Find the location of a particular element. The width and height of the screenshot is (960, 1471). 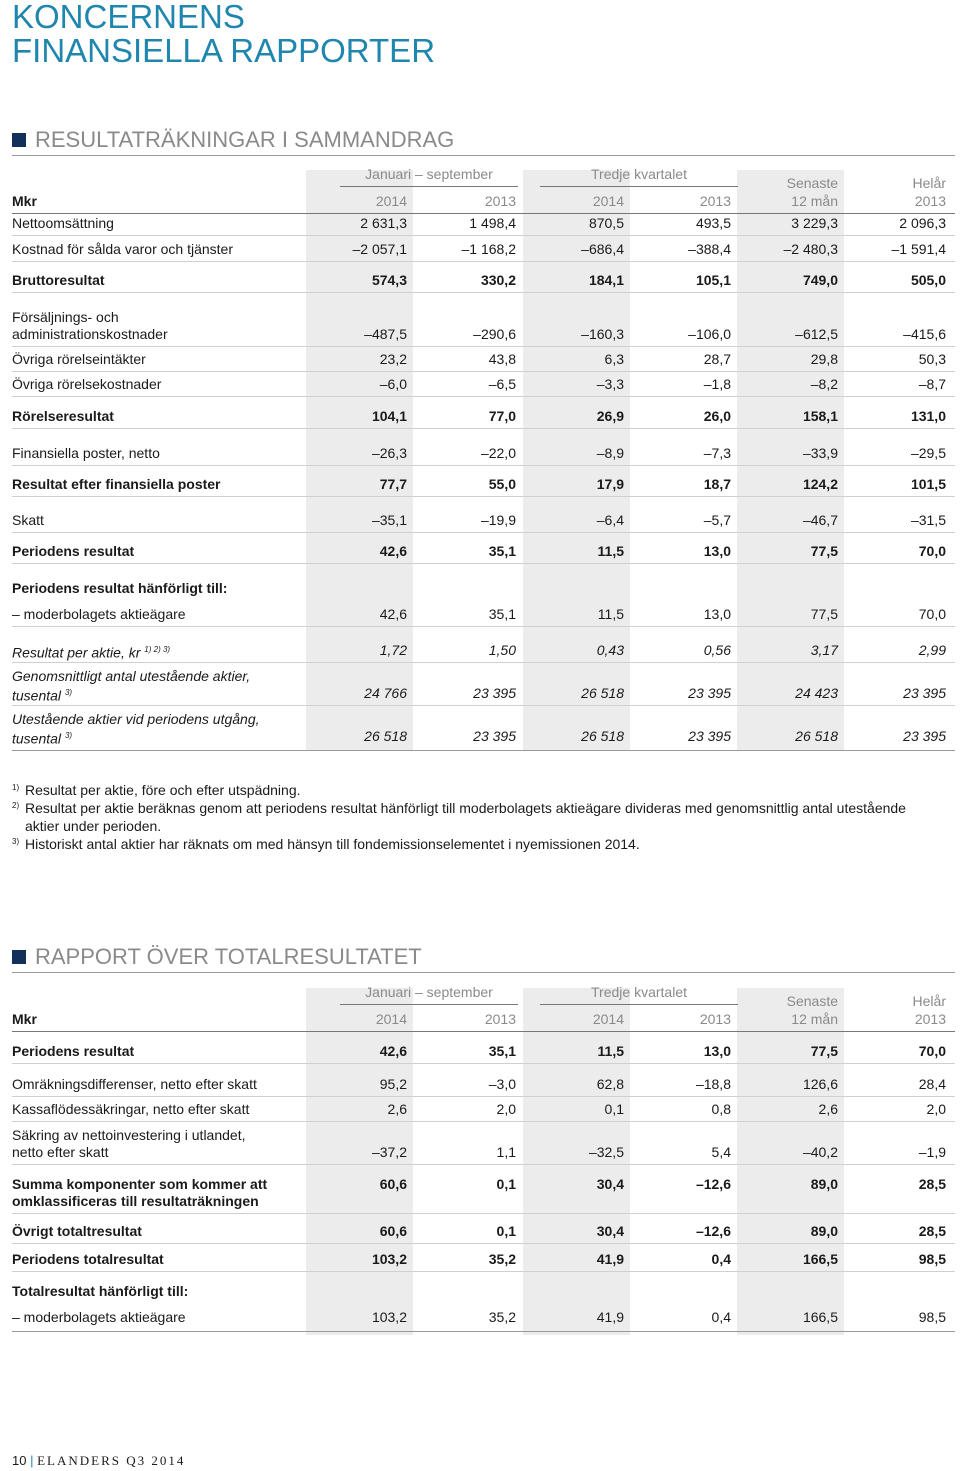

cell-value: –1 168,2 is located at coordinates (489, 249).